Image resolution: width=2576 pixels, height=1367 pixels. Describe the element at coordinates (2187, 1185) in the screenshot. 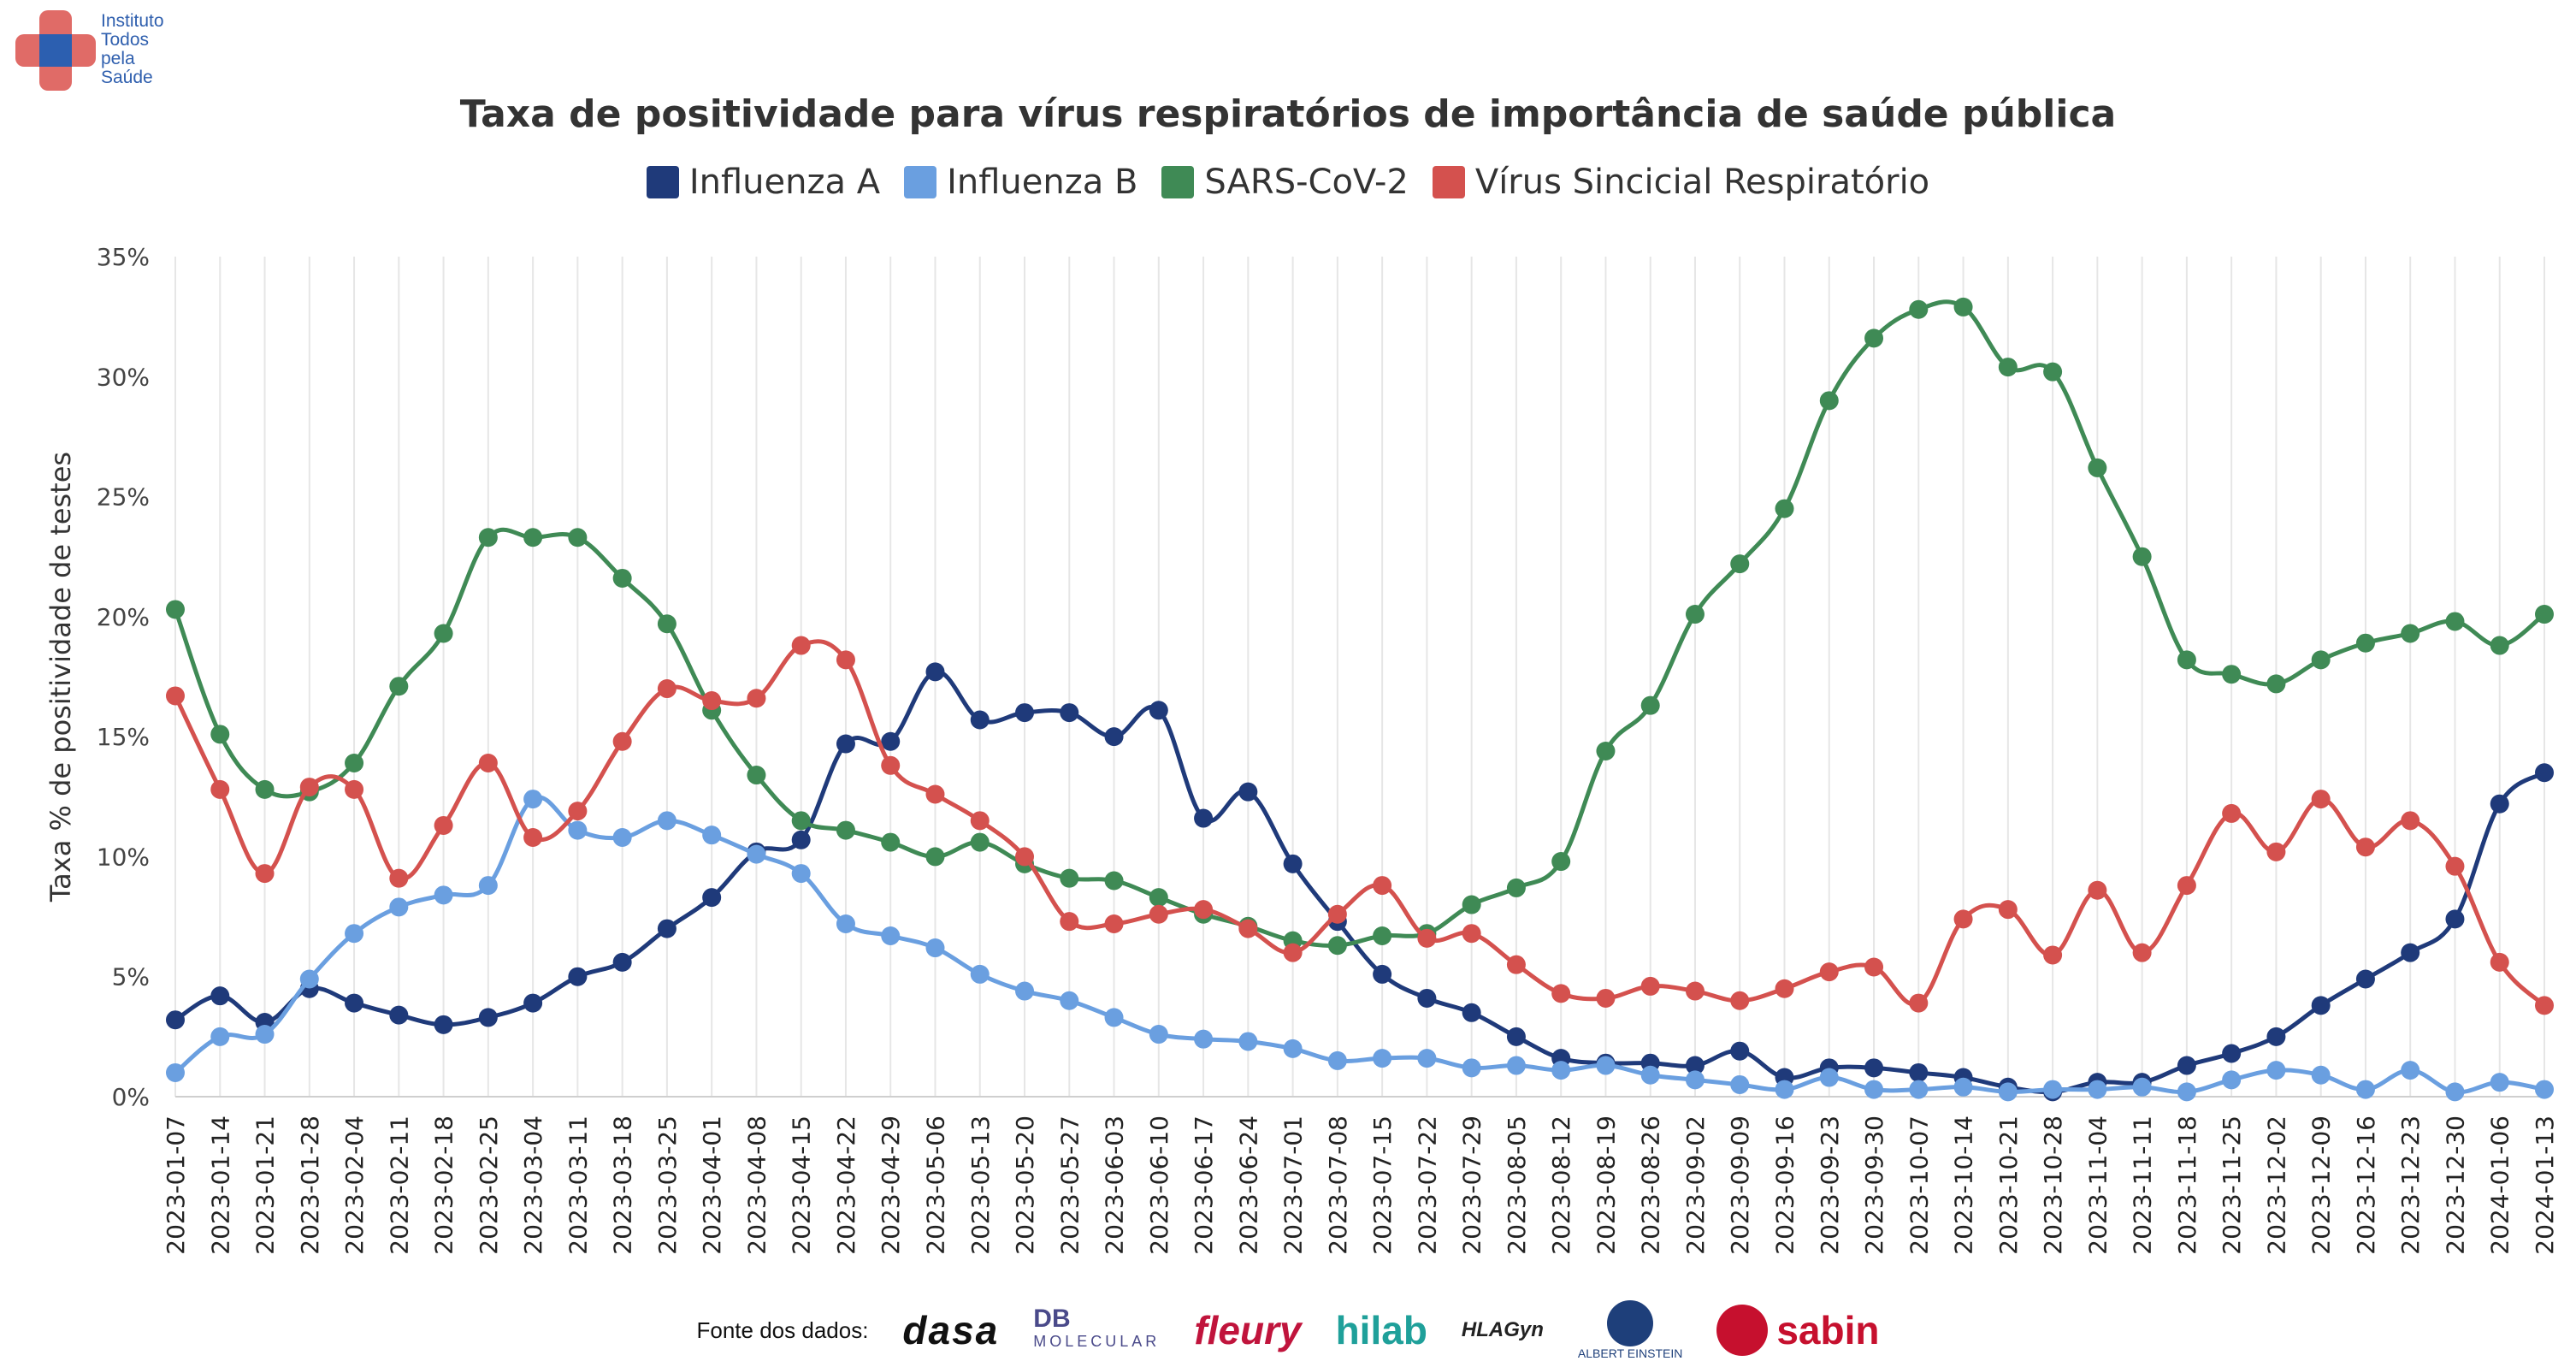

I see `x-tick-label: 2023-11-18` at that location.